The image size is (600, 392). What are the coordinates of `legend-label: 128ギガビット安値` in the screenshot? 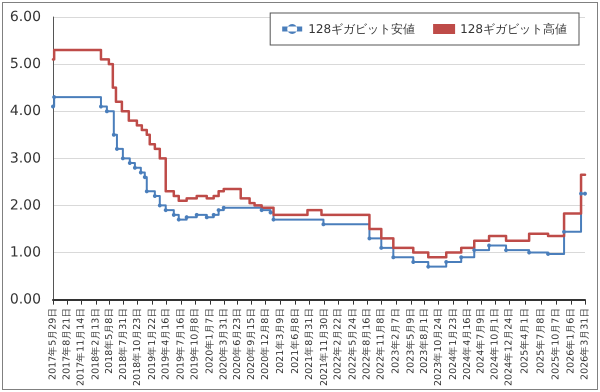 It's located at (362, 29).